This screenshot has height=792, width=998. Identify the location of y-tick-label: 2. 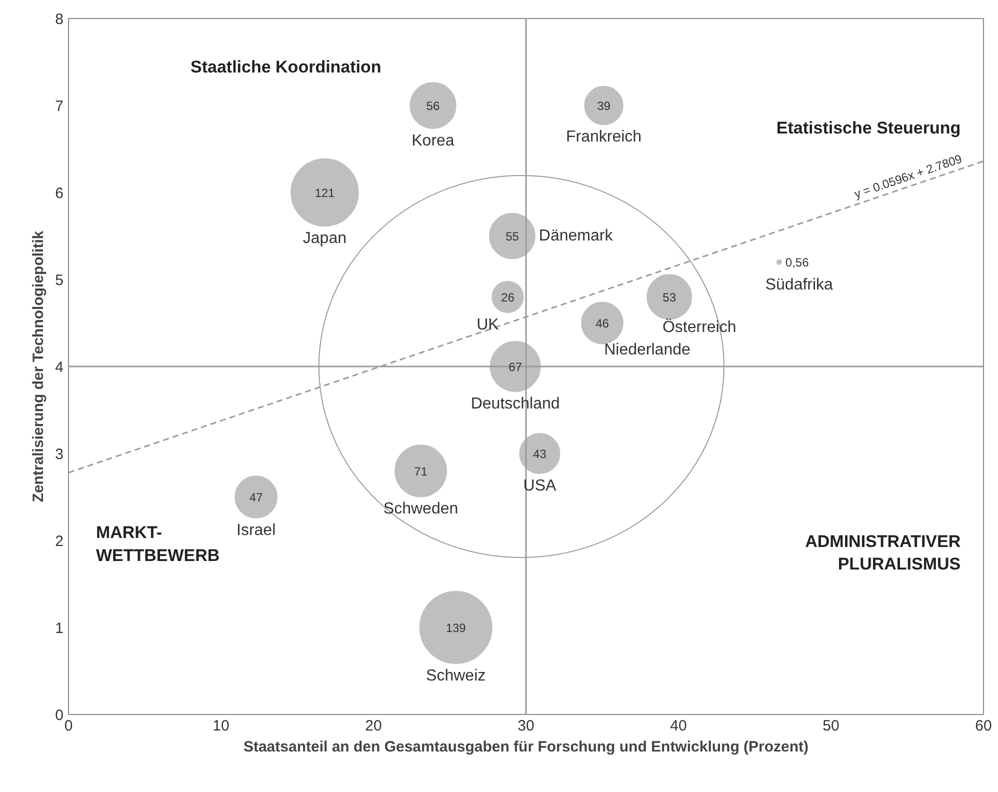
(59, 541).